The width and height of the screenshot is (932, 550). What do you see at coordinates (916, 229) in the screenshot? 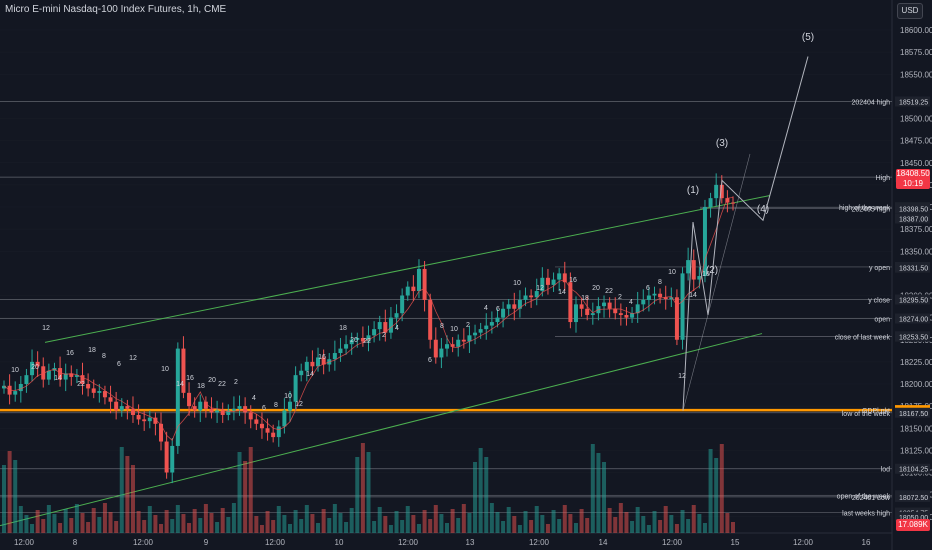
I see `y-tick-label: 18375.00` at bounding box center [916, 229].